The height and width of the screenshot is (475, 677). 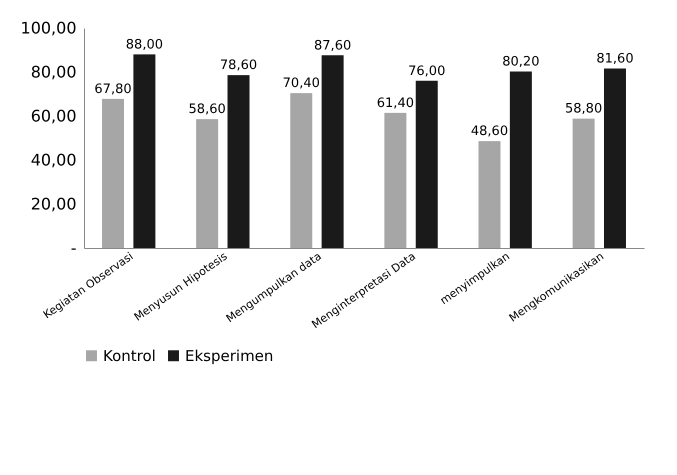 I want to click on data-label: 61,40, so click(x=395, y=103).